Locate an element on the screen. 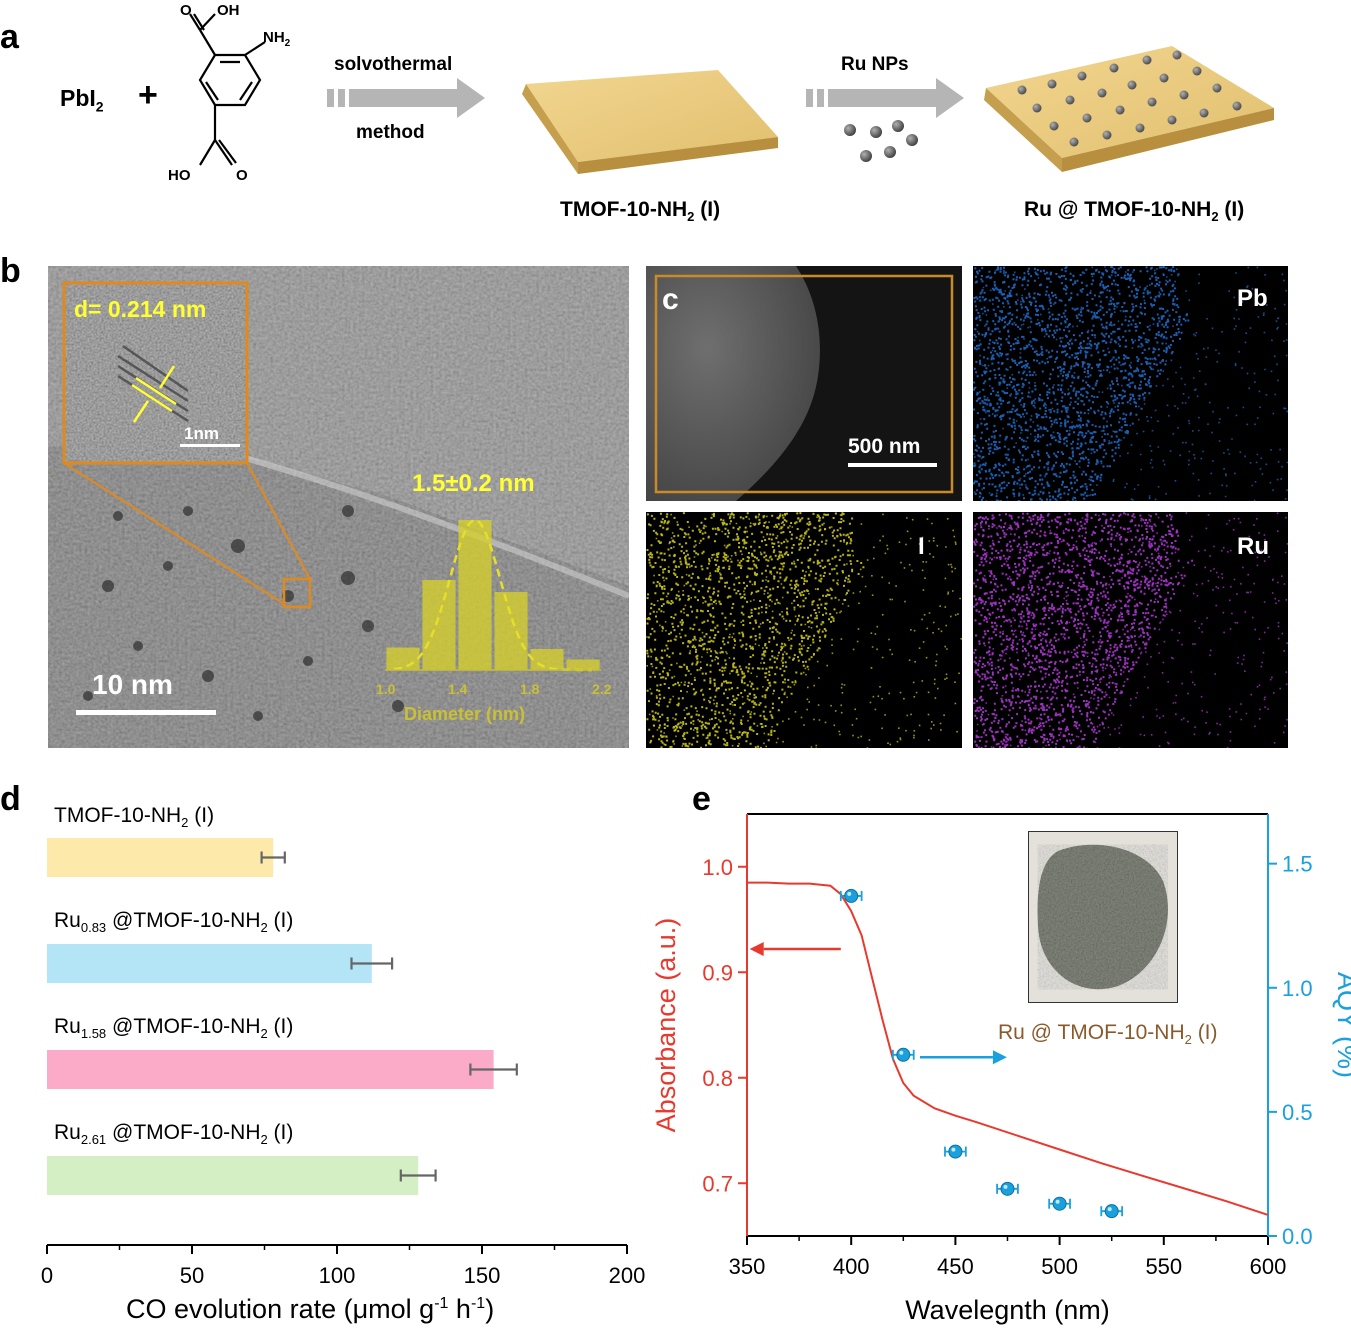 The height and width of the screenshot is (1334, 1351). x-tick-label: 350 is located at coordinates (747, 1266).